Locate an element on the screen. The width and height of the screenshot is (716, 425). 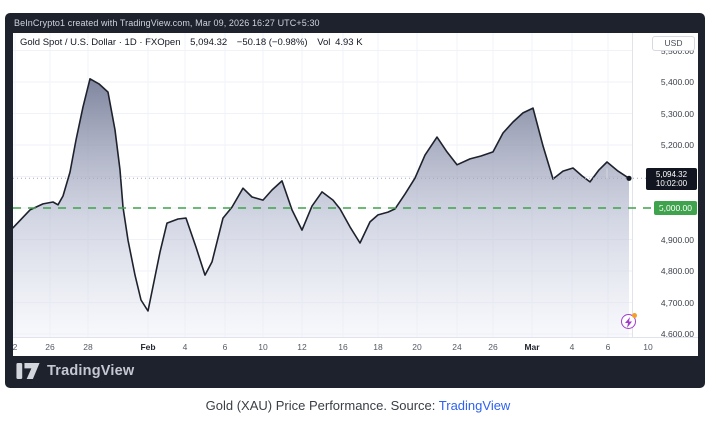
lightning-icon is located at coordinates (629, 322).